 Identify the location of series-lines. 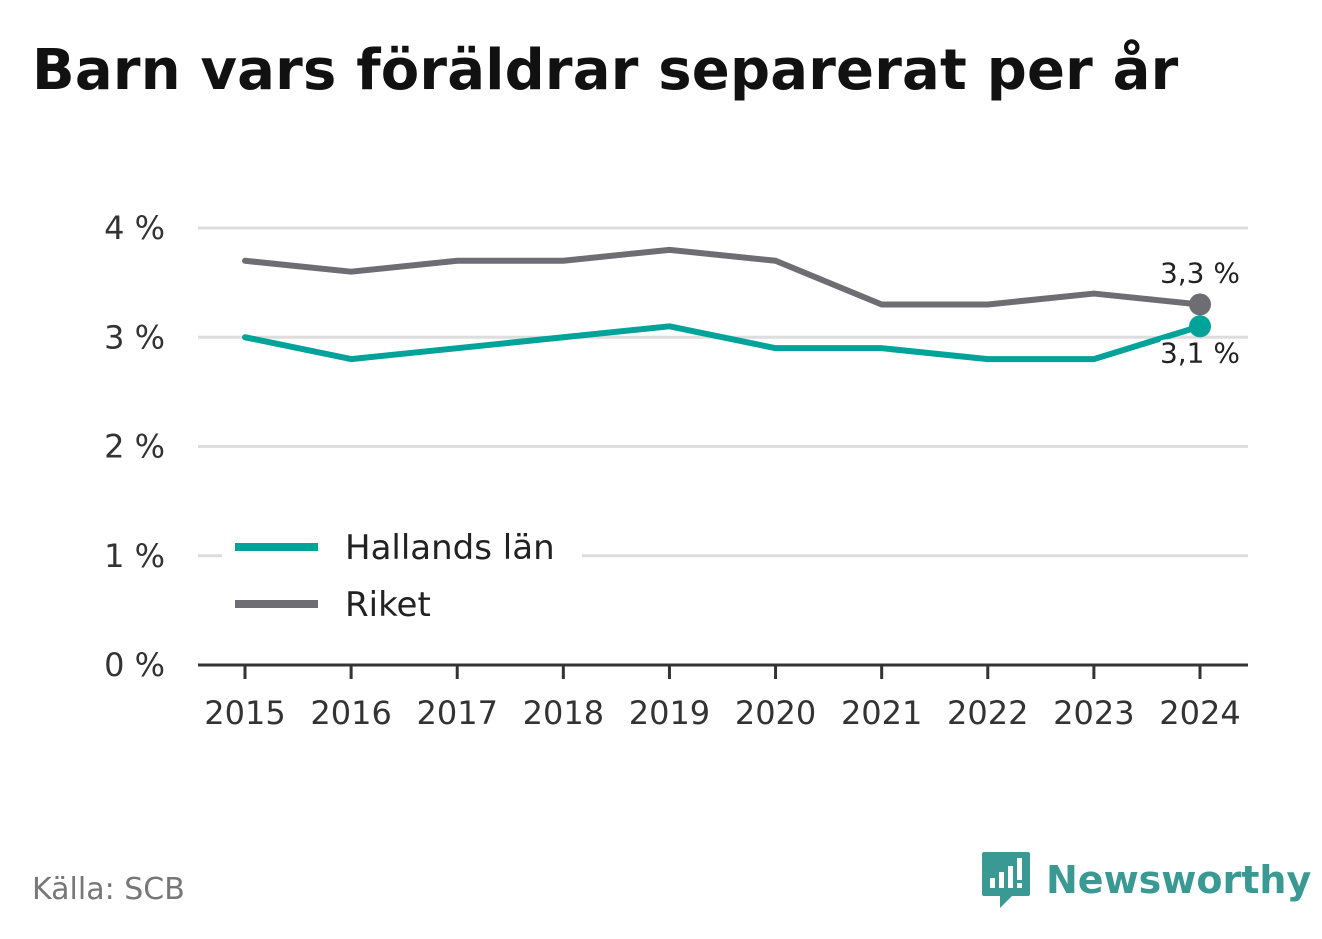
(726, 304).